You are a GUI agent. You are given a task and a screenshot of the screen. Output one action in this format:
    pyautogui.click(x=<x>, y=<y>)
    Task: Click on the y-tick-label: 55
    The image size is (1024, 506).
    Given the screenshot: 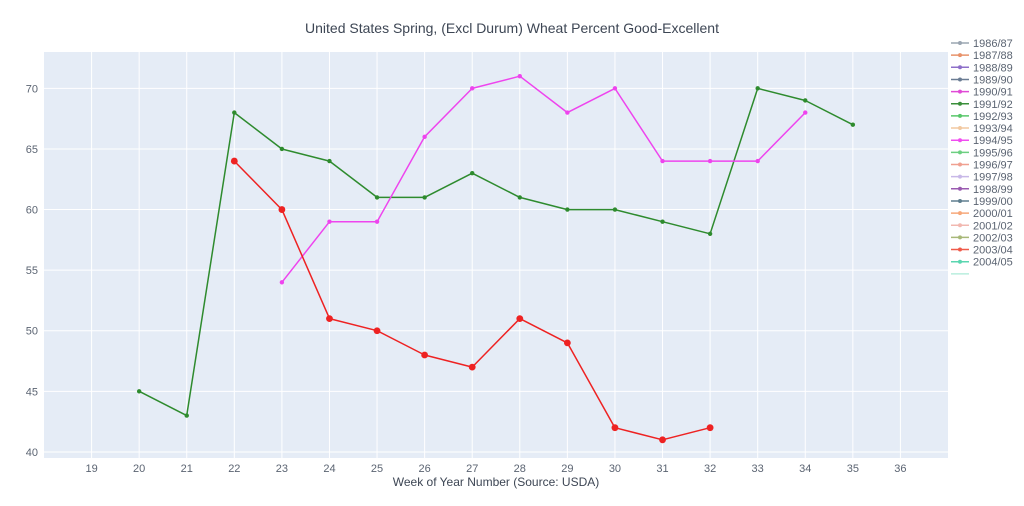 What is the action you would take?
    pyautogui.click(x=32, y=271)
    